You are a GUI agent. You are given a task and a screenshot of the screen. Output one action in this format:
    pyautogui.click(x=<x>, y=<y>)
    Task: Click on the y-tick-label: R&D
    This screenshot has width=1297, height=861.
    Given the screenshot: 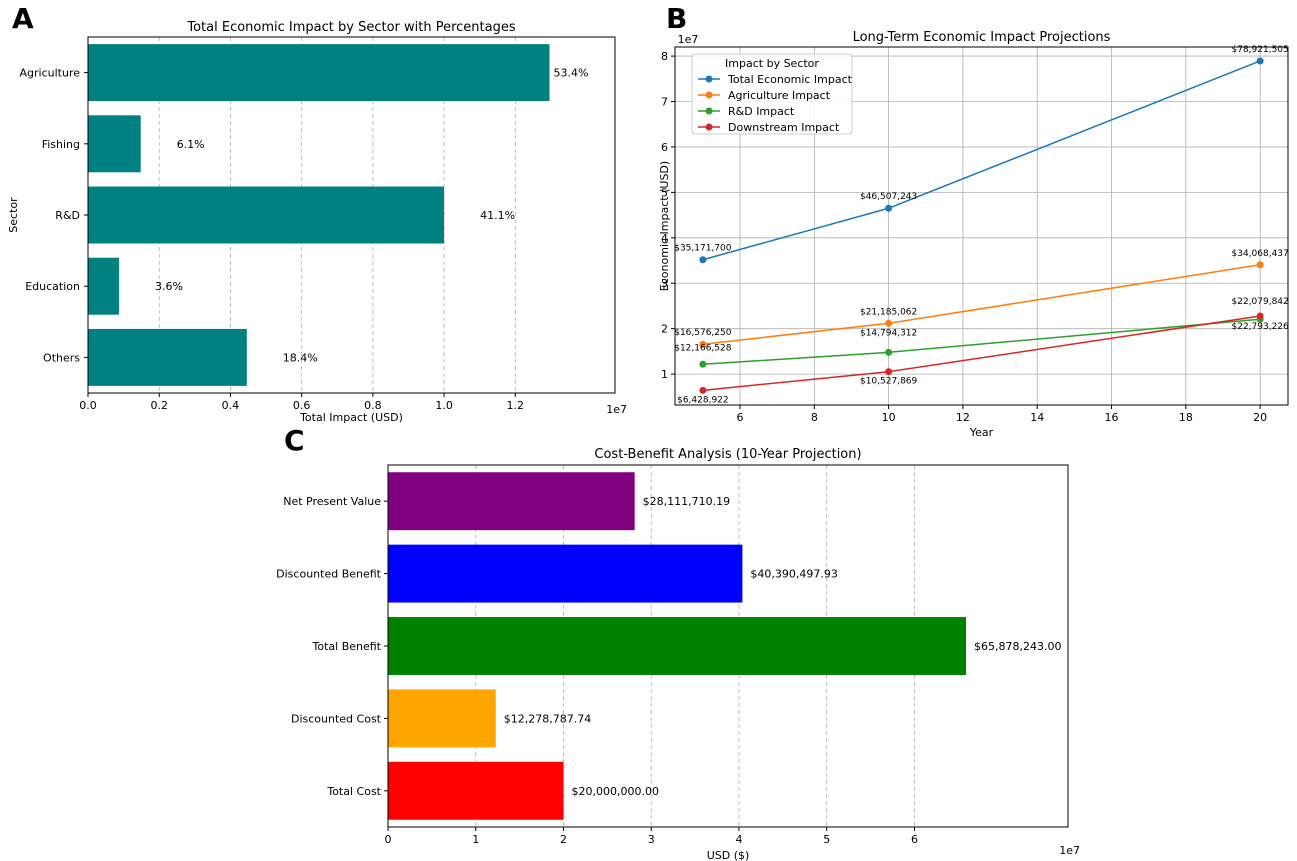 What is the action you would take?
    pyautogui.click(x=67, y=215)
    